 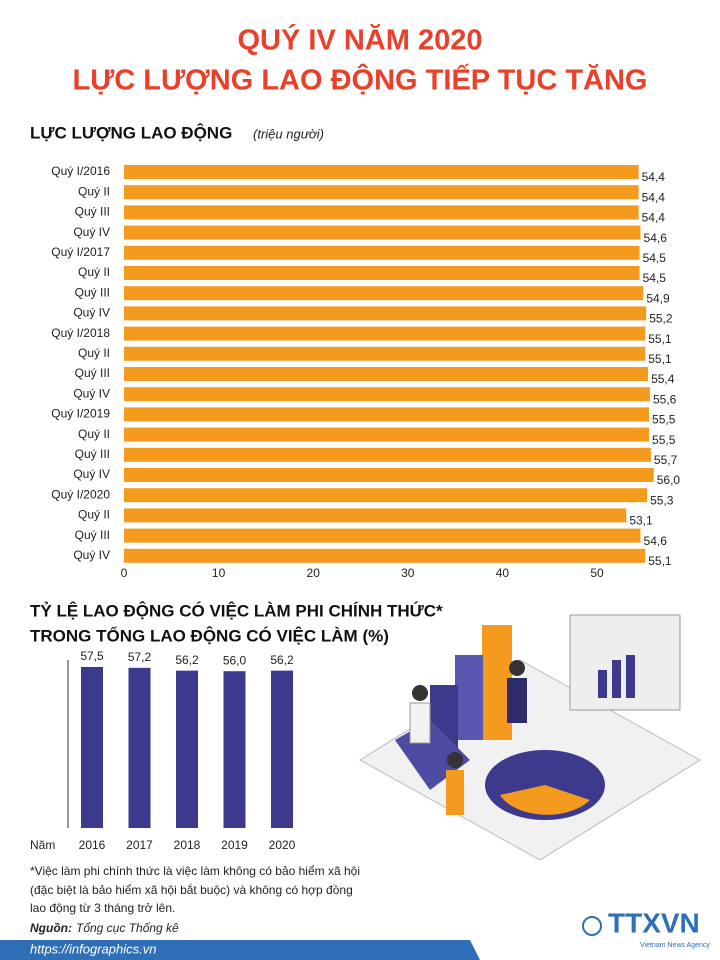 I want to click on data-label: 55,4, so click(x=663, y=379).